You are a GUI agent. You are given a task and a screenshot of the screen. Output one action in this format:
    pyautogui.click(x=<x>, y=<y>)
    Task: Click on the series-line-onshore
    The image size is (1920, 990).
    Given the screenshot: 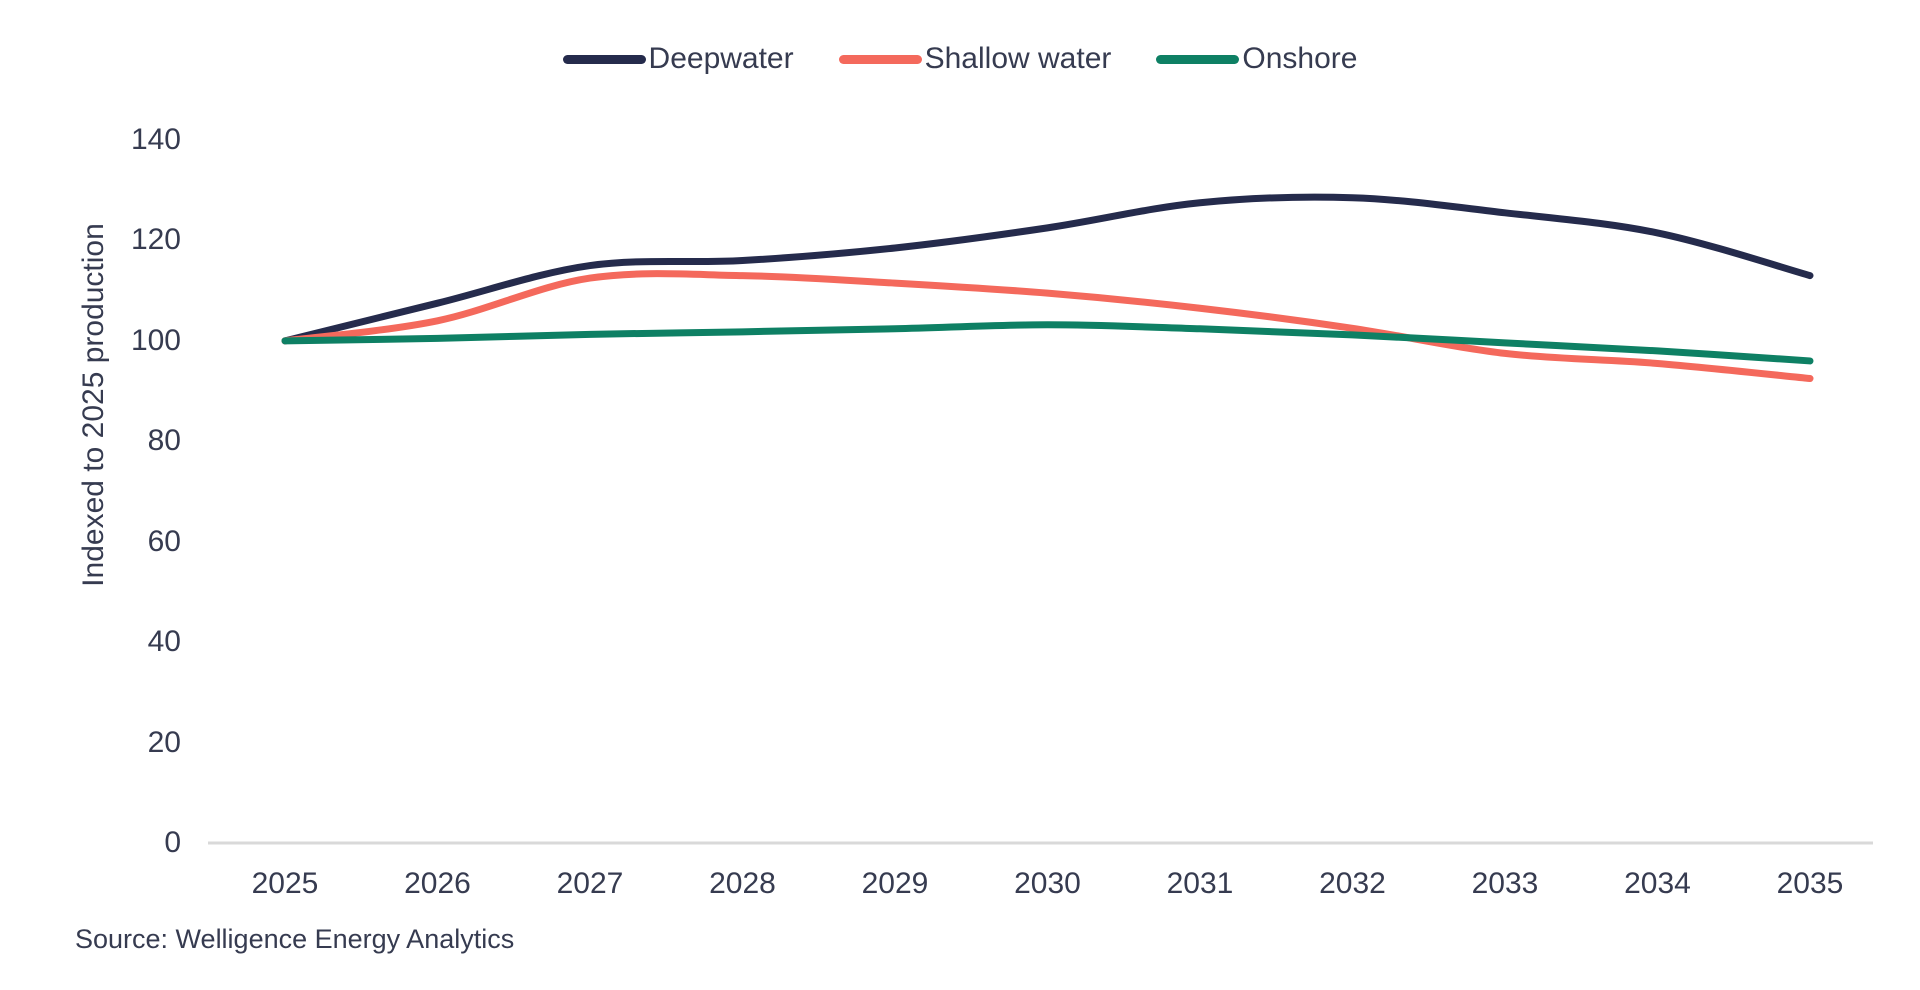 What is the action you would take?
    pyautogui.click(x=1047, y=343)
    